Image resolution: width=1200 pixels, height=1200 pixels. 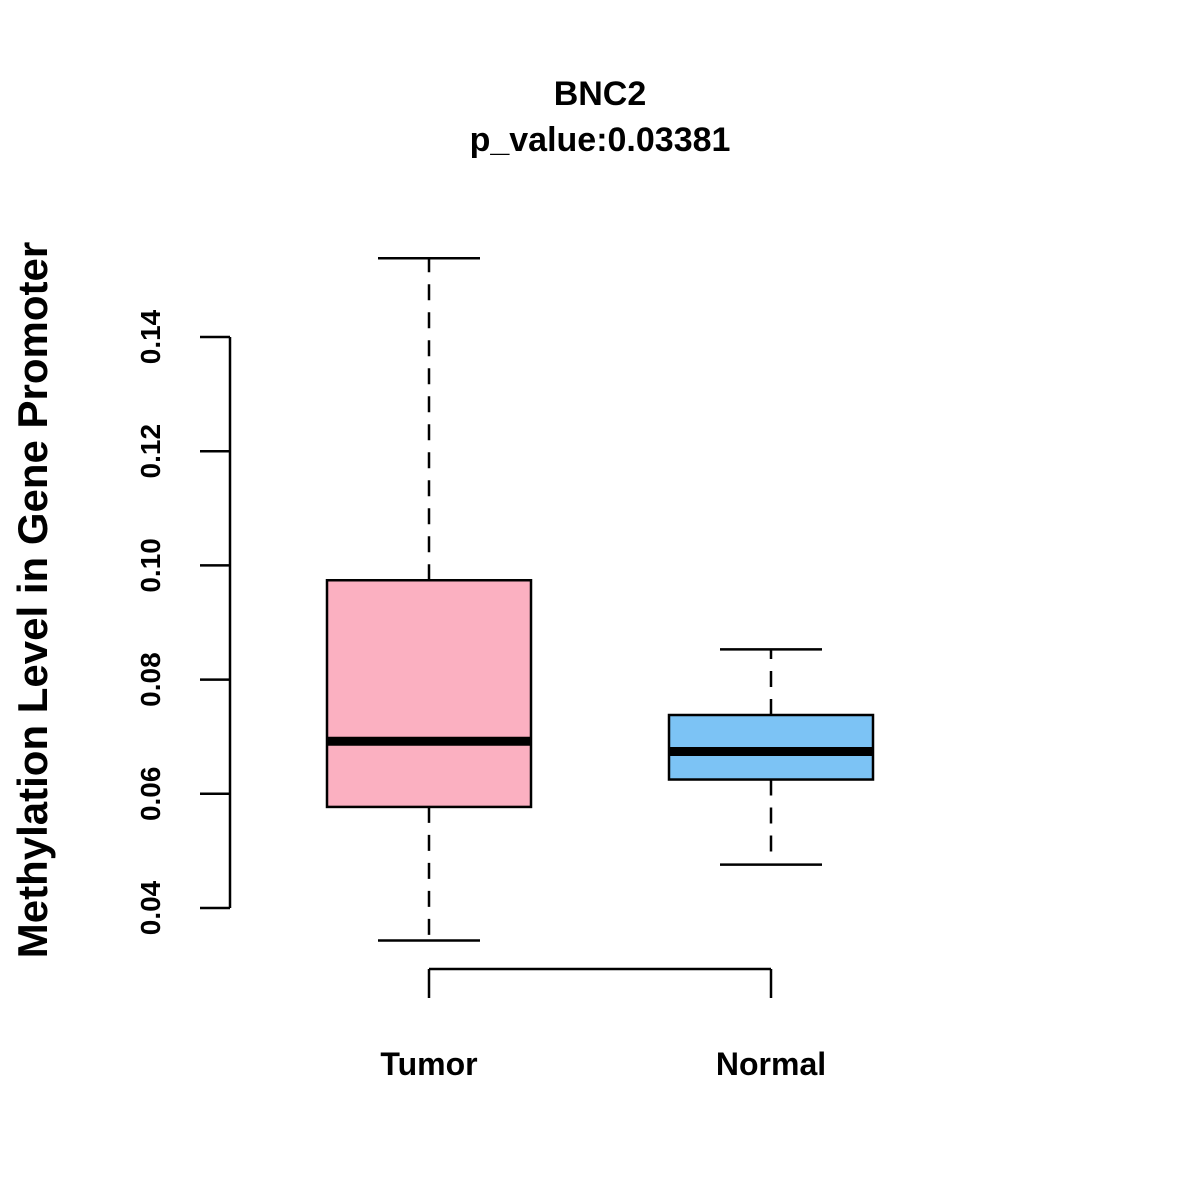 I want to click on x-axis: Tumor Normal, so click(x=603, y=1024).